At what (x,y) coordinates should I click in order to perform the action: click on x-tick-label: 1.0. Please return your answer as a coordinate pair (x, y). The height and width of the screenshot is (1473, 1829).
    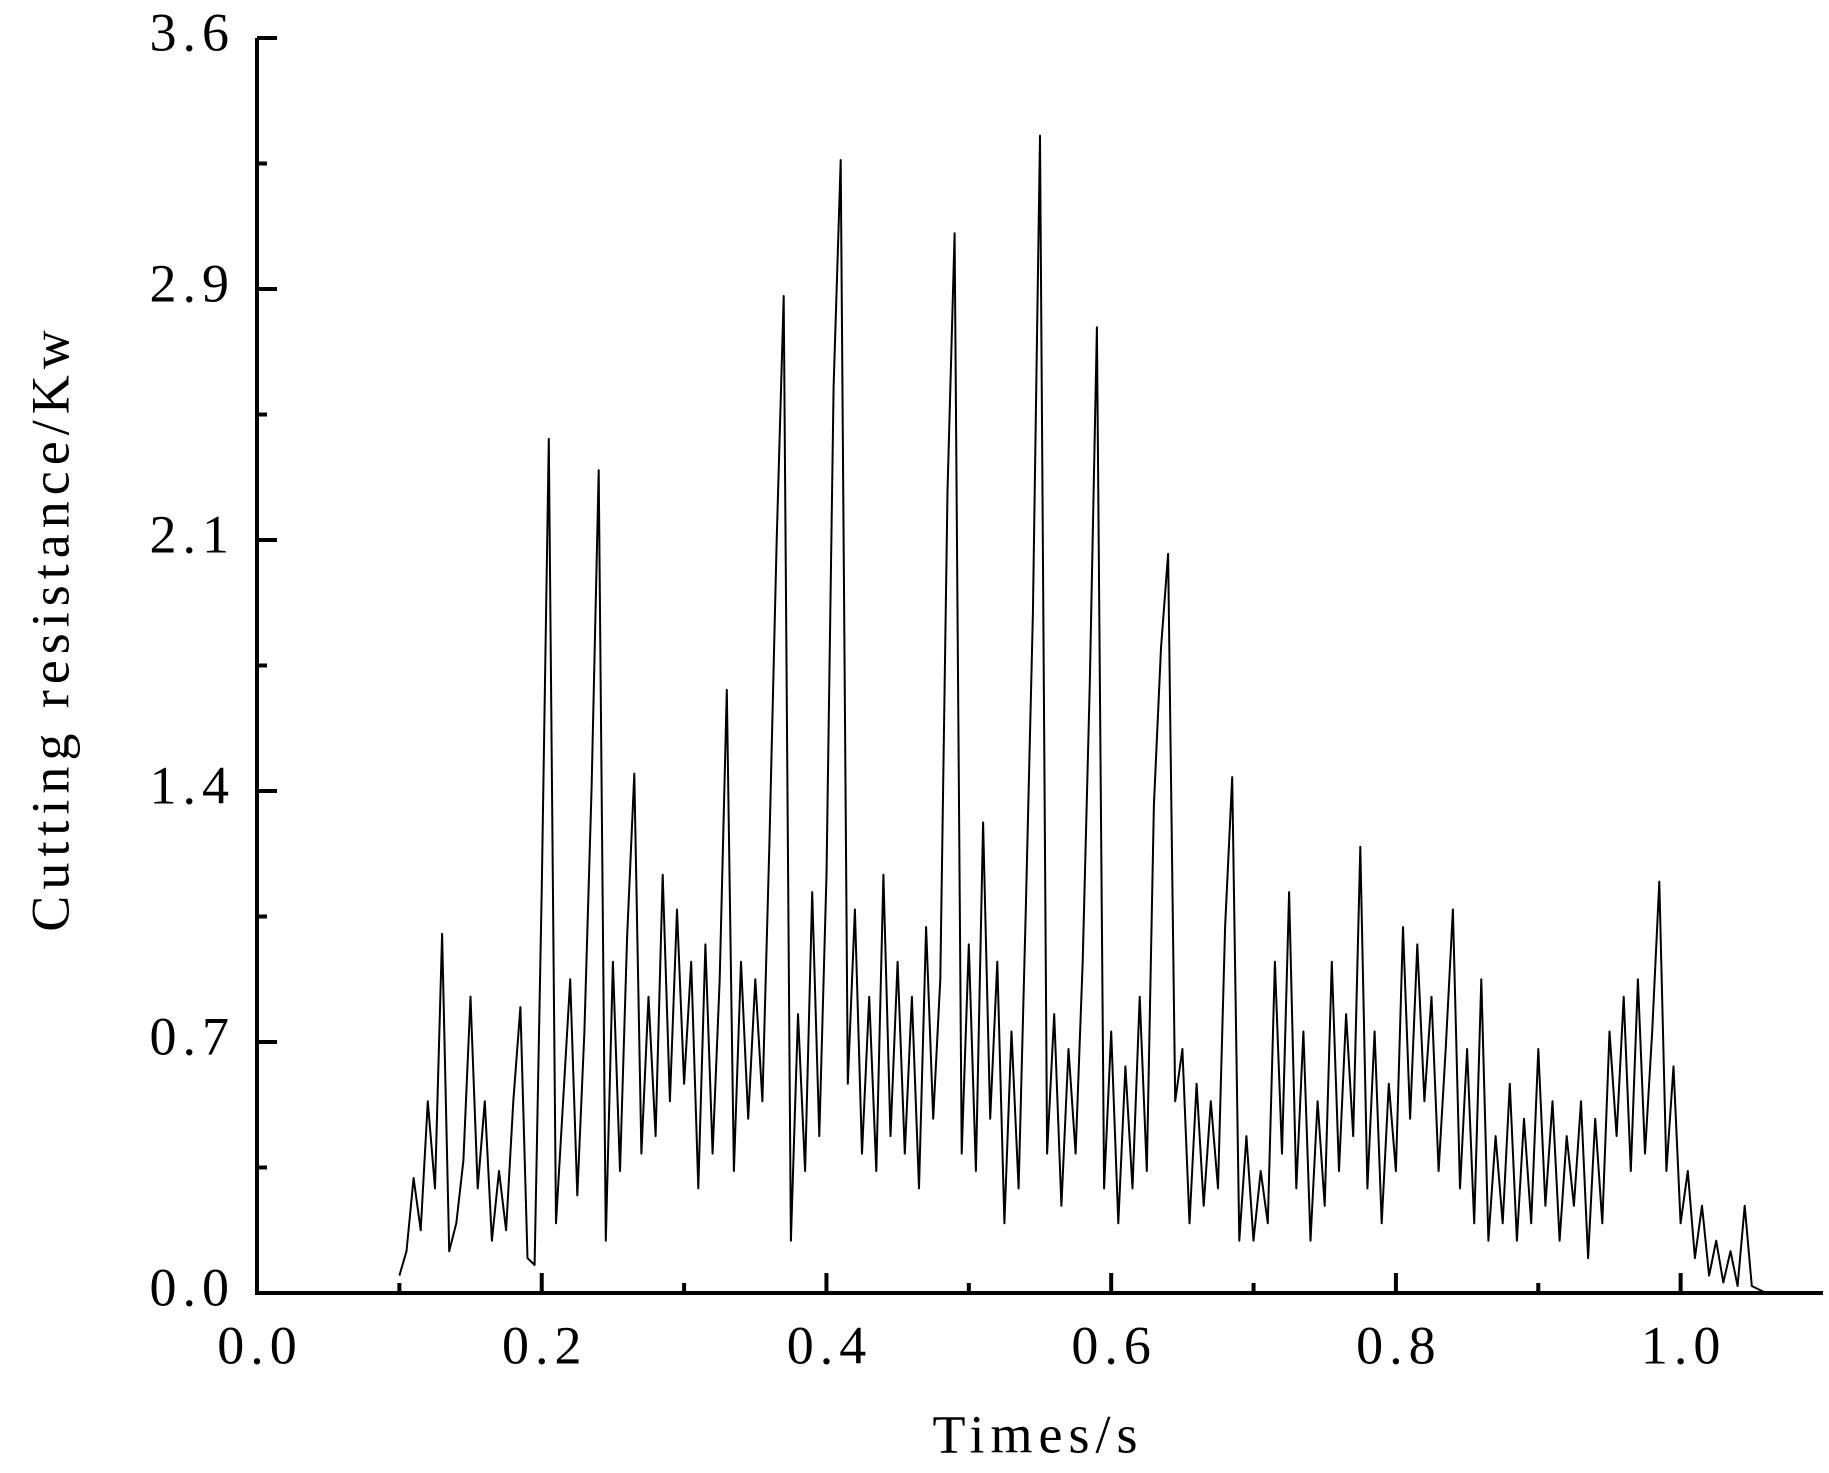
    Looking at the image, I should click on (1684, 1345).